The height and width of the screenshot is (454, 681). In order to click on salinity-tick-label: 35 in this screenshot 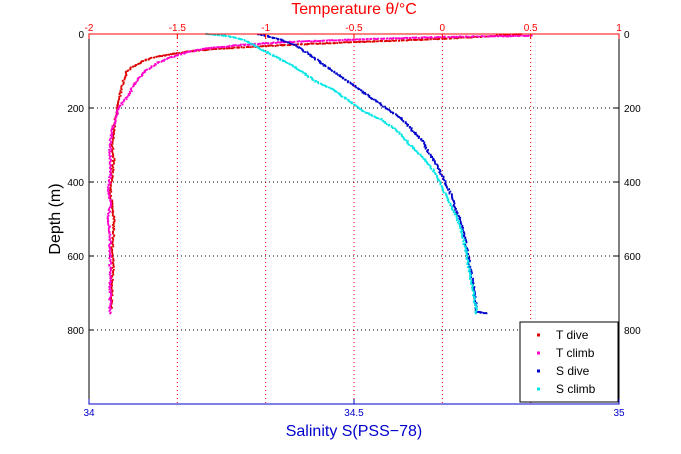, I will do `click(619, 413)`.